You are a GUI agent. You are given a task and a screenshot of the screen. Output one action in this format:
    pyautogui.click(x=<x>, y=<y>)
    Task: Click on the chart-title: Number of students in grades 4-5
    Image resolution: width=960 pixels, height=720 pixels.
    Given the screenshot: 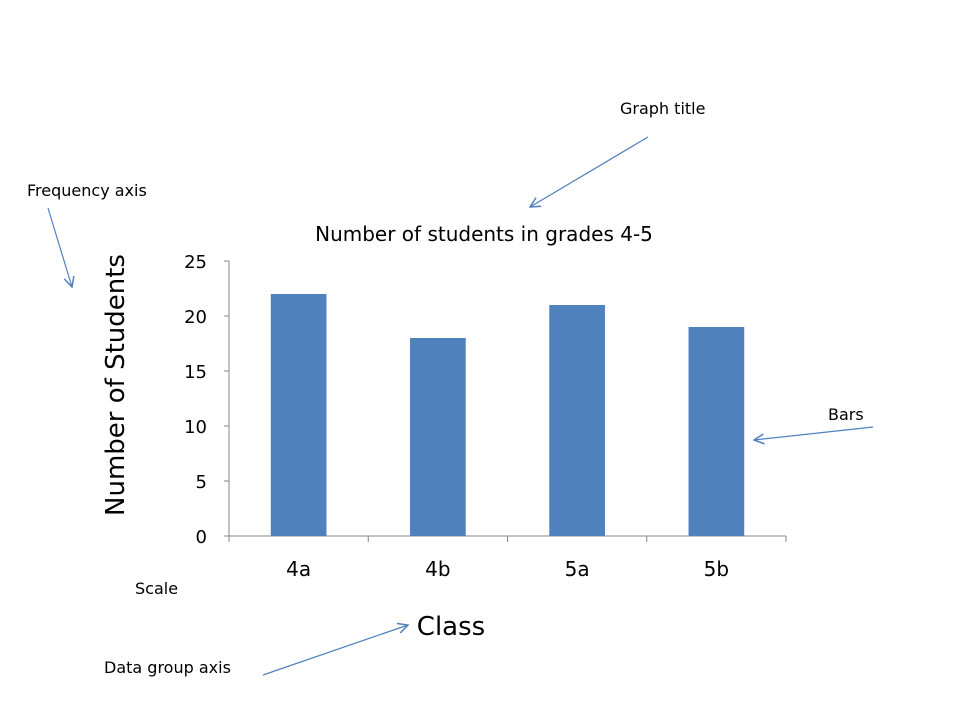 What is the action you would take?
    pyautogui.click(x=484, y=234)
    